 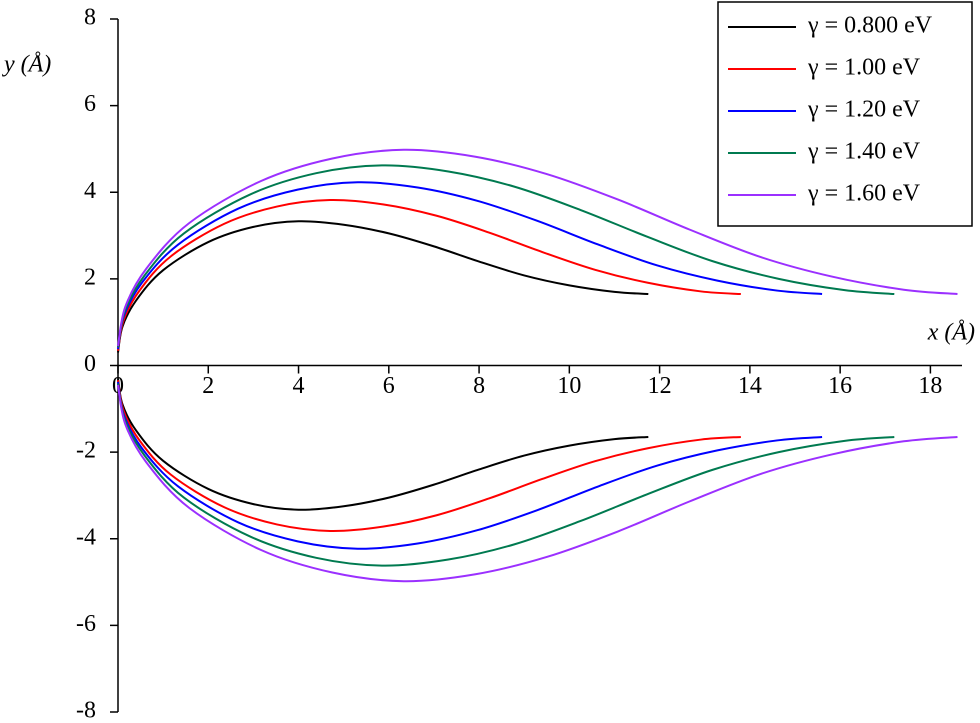 What do you see at coordinates (951, 333) in the screenshot?
I see `x-axis-label: x (Å)` at bounding box center [951, 333].